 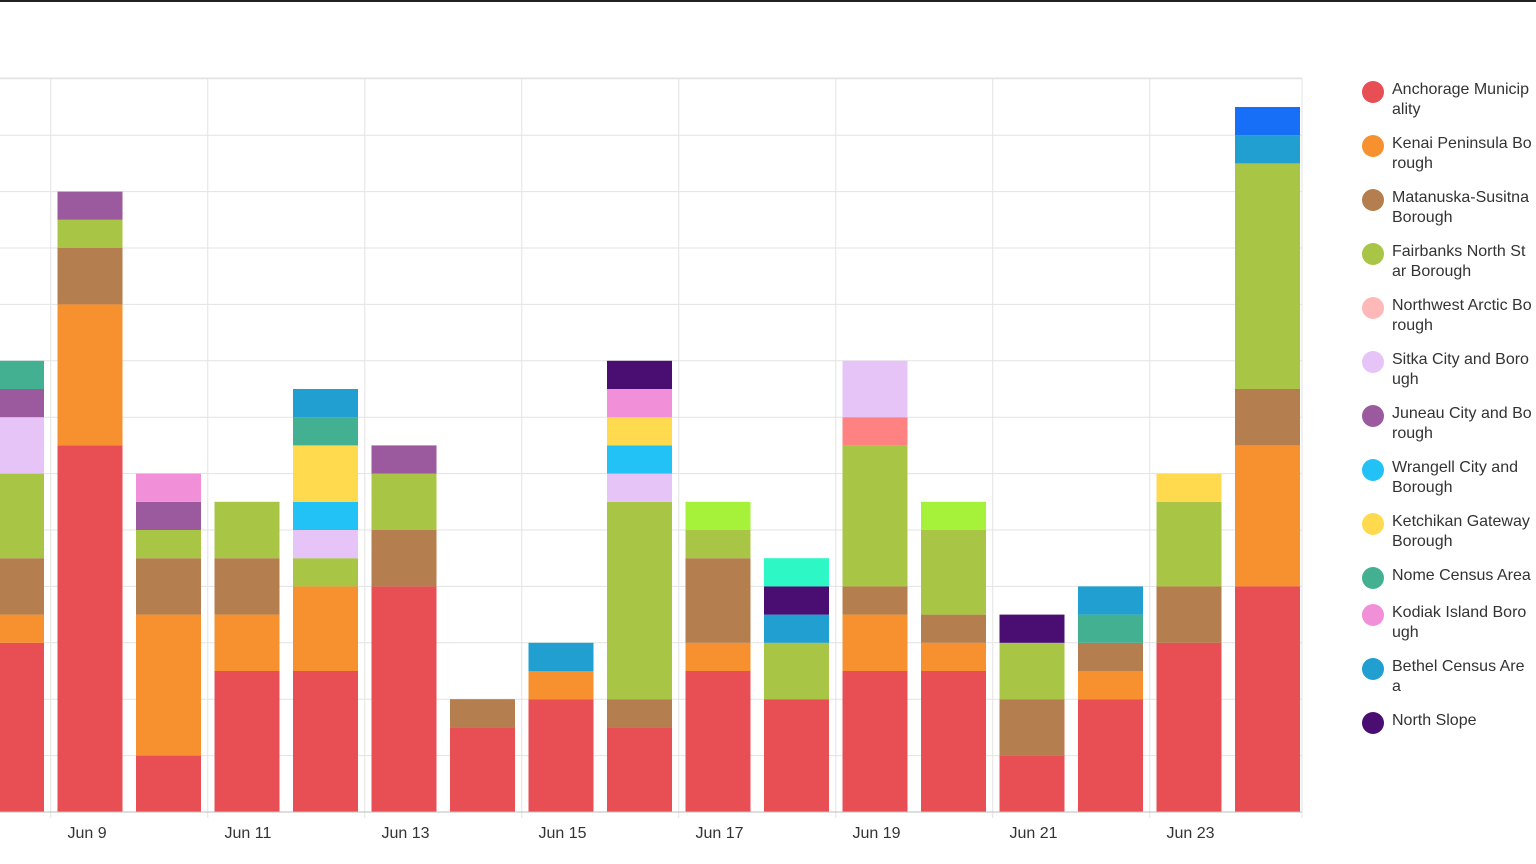 I want to click on bar-segment: Fairbanks North Star Borough — Jun 12: 1, so click(x=325, y=572).